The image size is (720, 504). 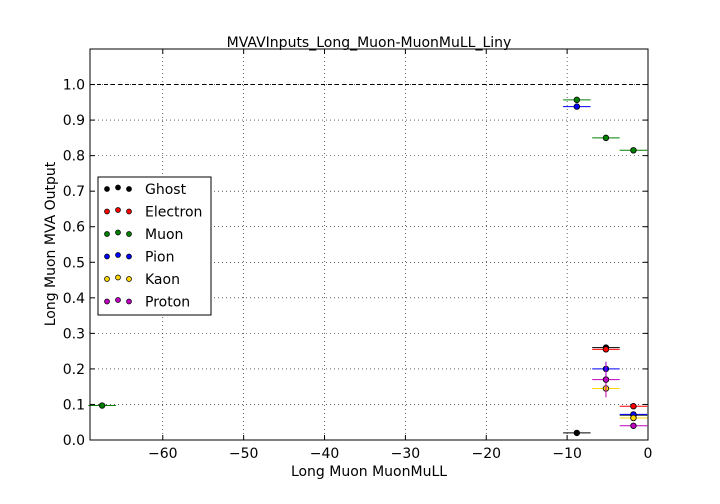 I want to click on legend-entry-proton: Proton, so click(x=147, y=303).